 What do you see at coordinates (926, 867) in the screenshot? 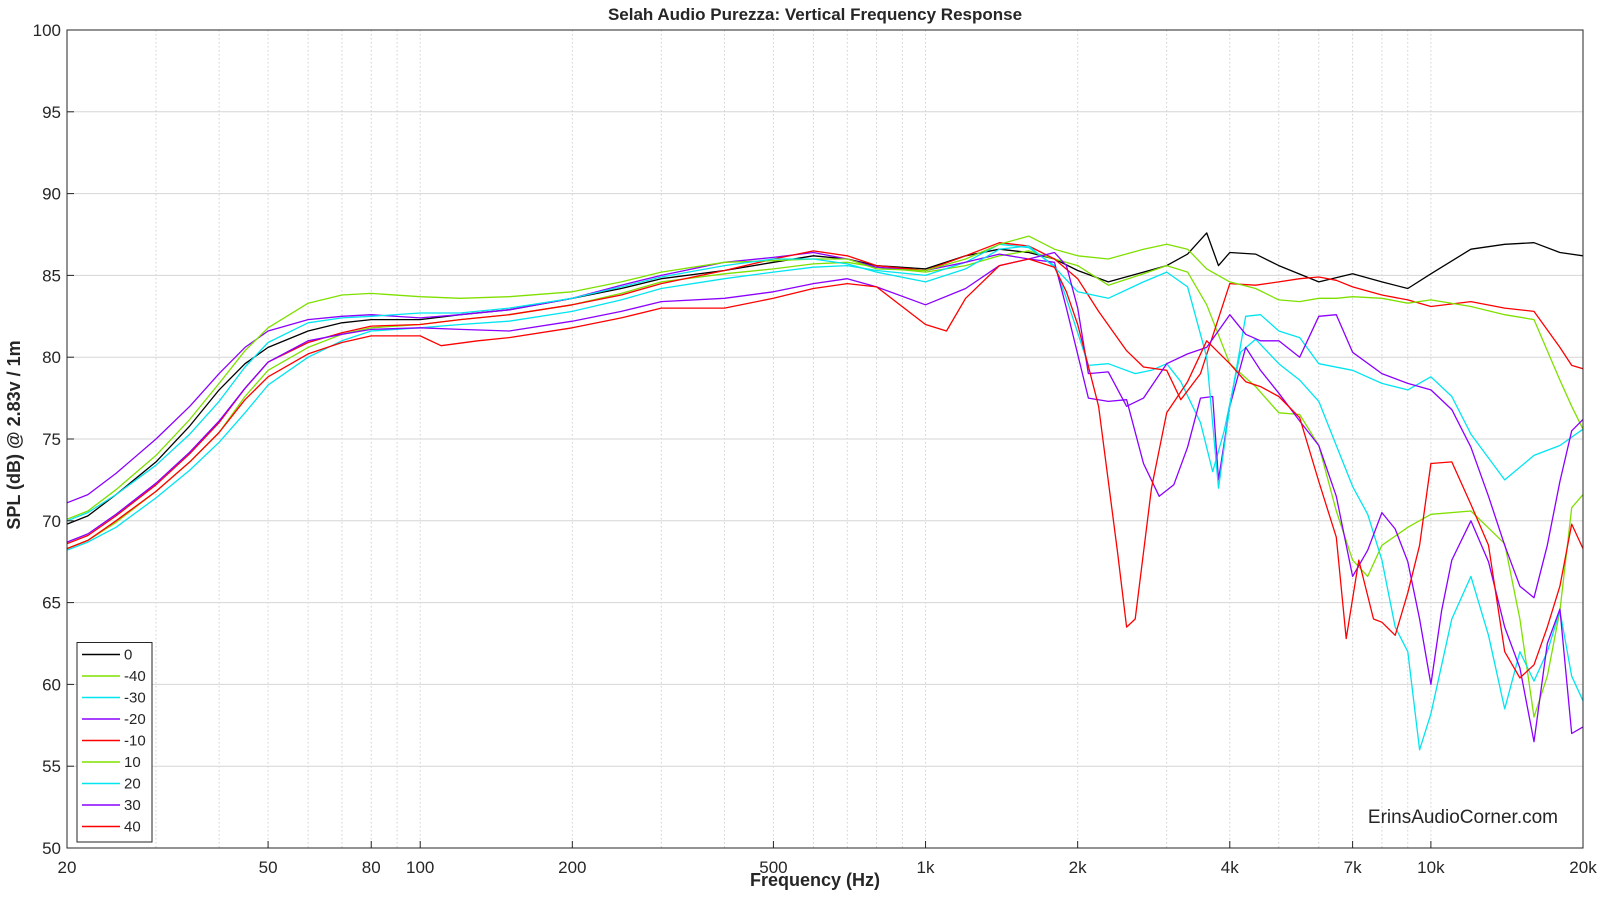
I see `x-tick-label: 1k` at bounding box center [926, 867].